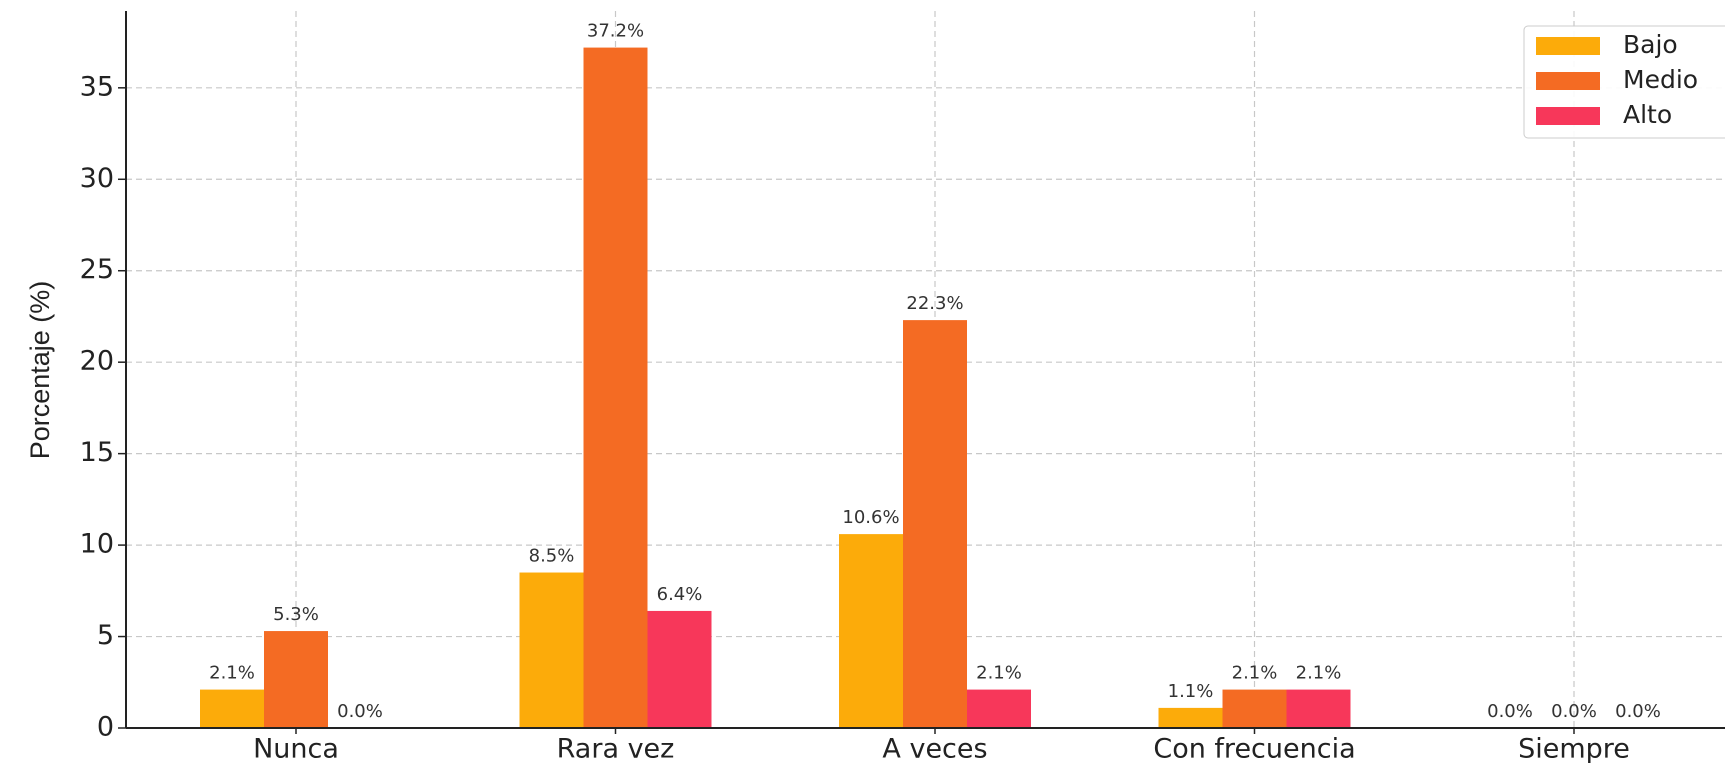 This screenshot has height=767, width=1725. I want to click on y-tick-label: 25, so click(97, 269).